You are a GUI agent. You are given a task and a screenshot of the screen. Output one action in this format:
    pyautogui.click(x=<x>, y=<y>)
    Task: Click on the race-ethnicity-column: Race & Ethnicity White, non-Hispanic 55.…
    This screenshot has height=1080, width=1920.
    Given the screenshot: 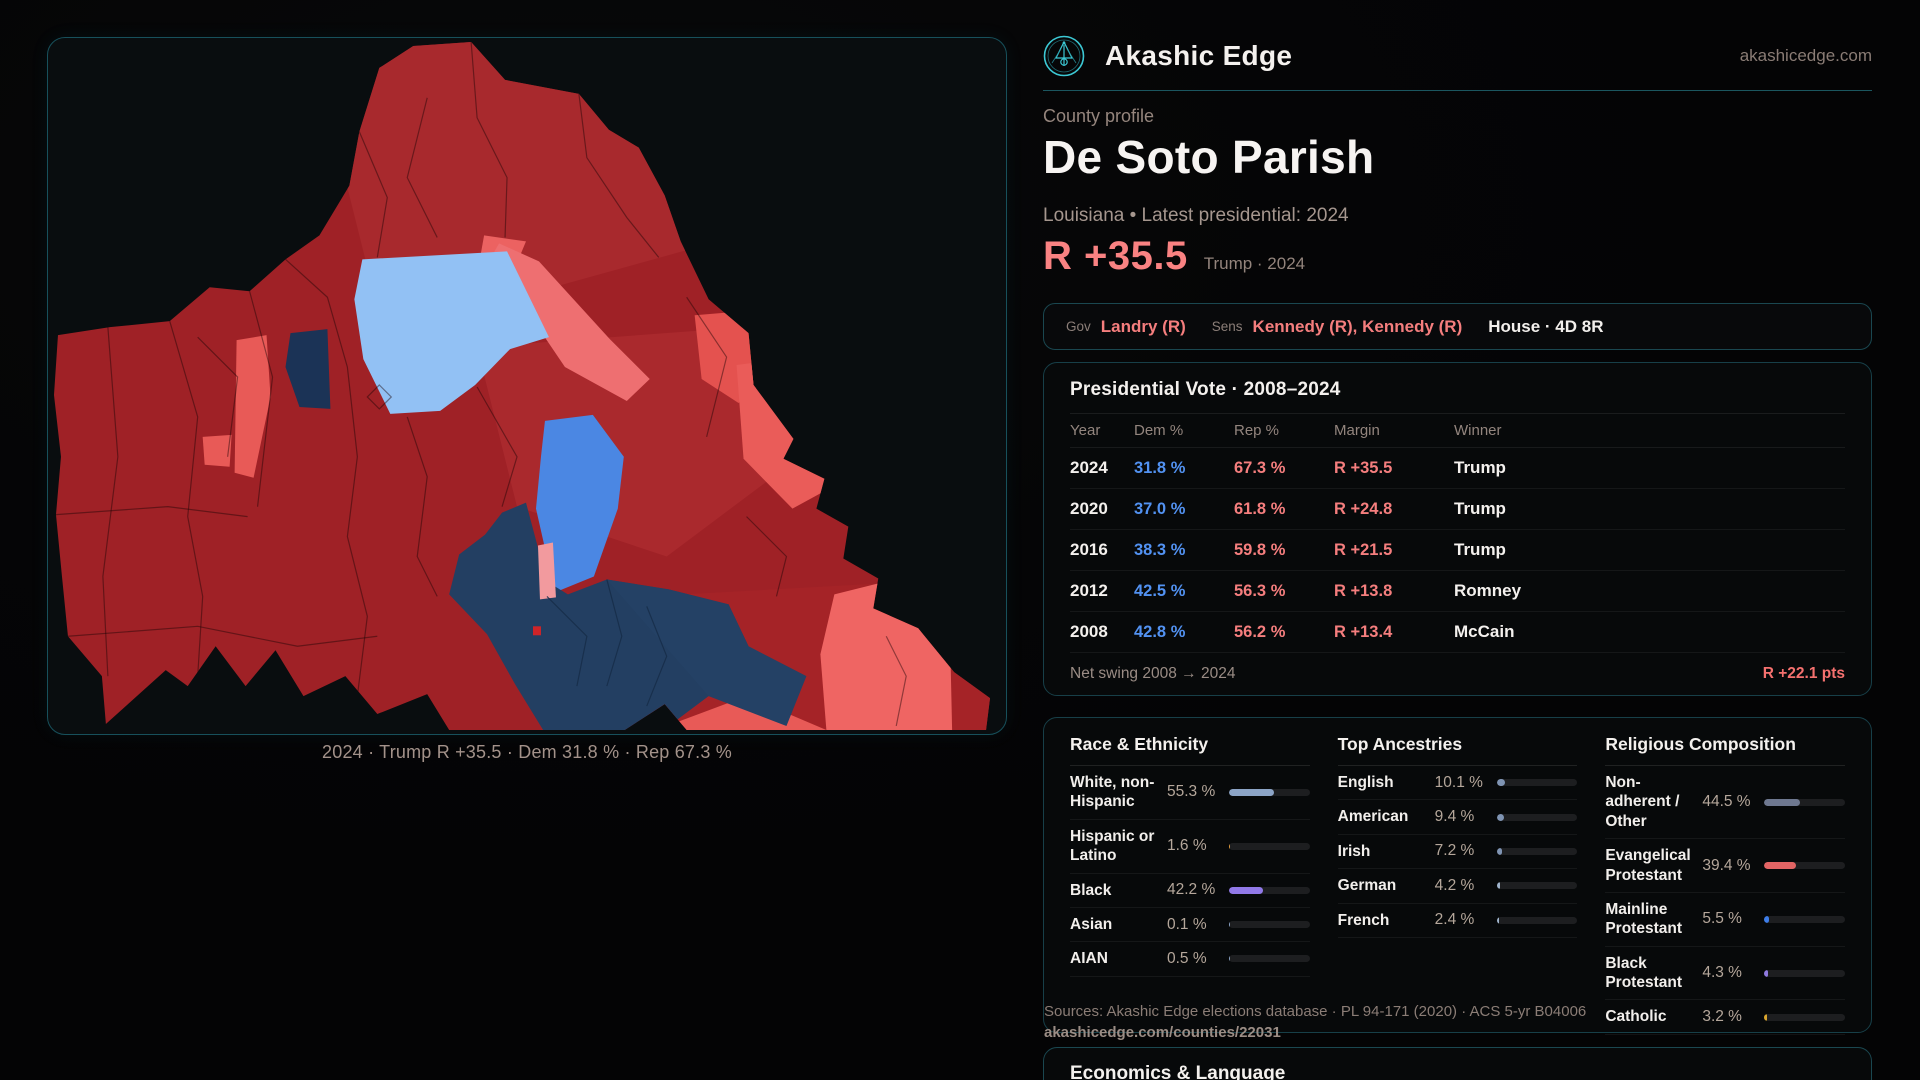 What is the action you would take?
    pyautogui.click(x=1190, y=884)
    